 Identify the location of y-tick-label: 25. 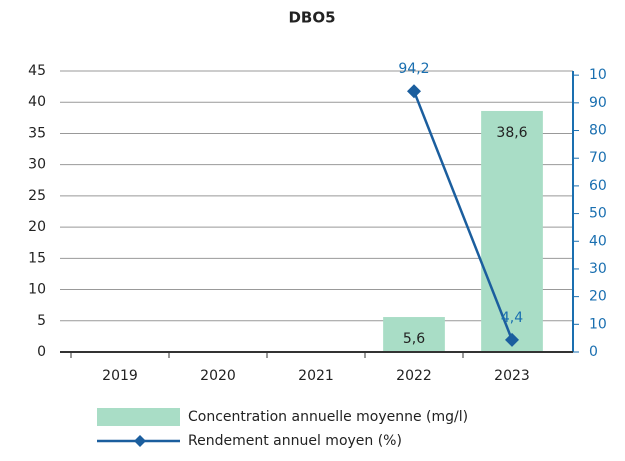
(37, 196).